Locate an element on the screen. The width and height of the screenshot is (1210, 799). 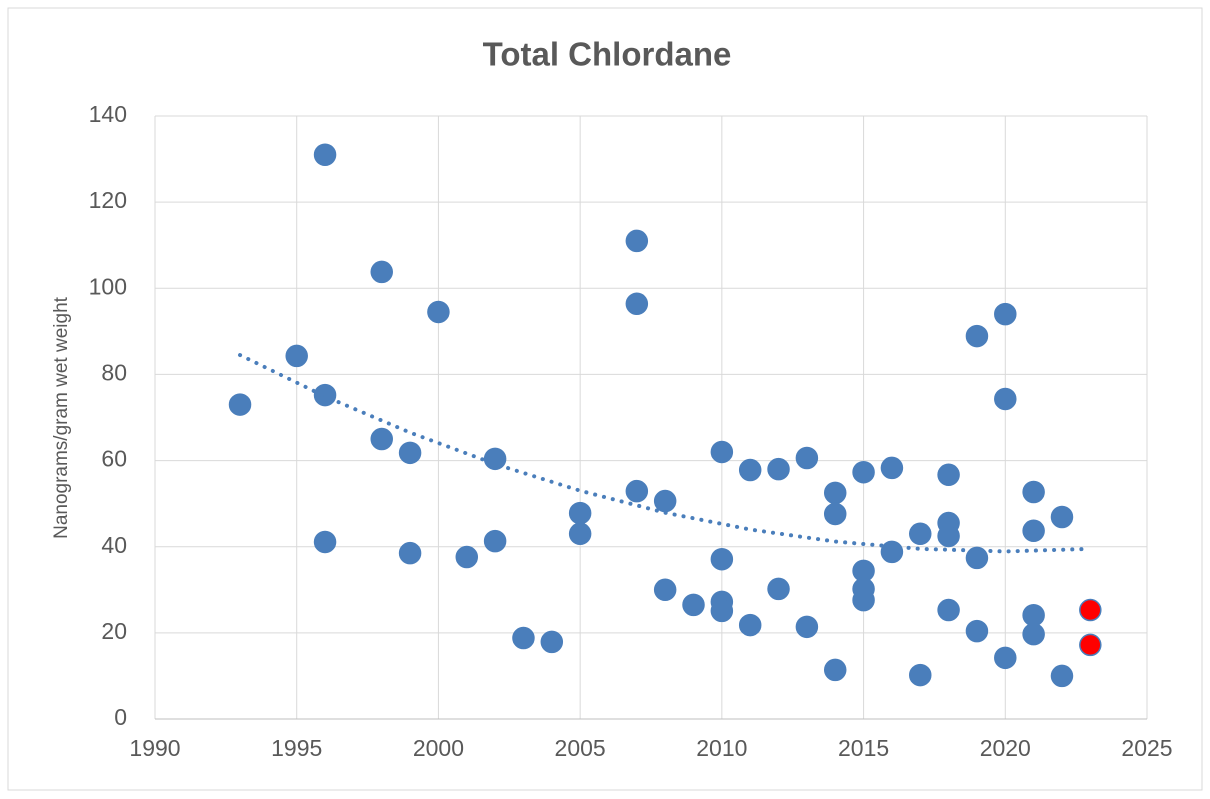
y-axis-label: Nanograms/gram wet weight is located at coordinates (61, 417).